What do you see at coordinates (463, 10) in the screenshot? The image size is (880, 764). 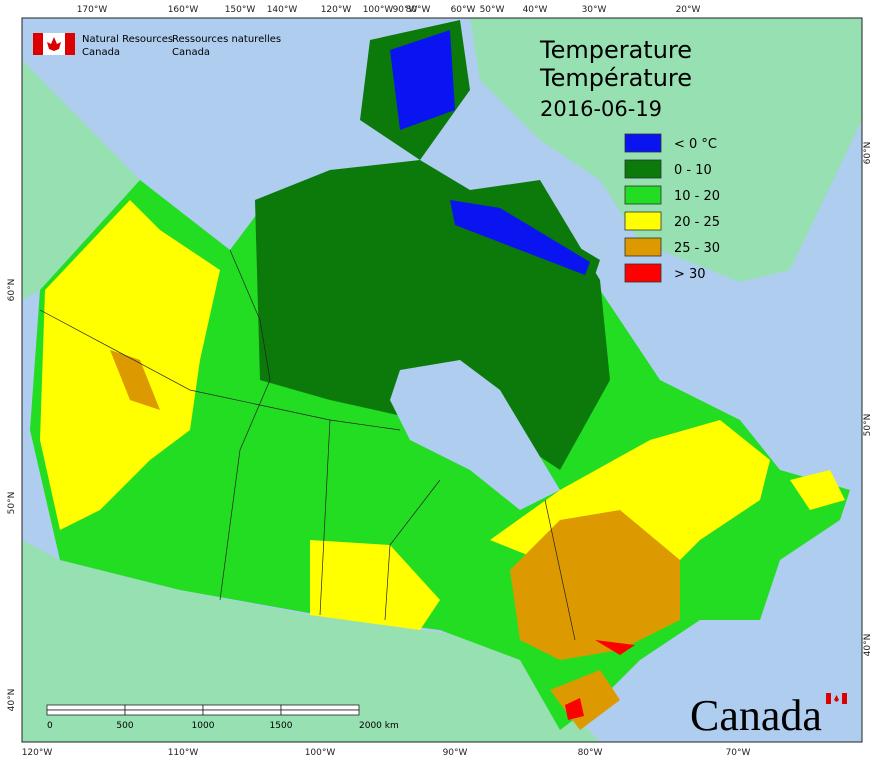 I see `longitude-label: 60°W` at bounding box center [463, 10].